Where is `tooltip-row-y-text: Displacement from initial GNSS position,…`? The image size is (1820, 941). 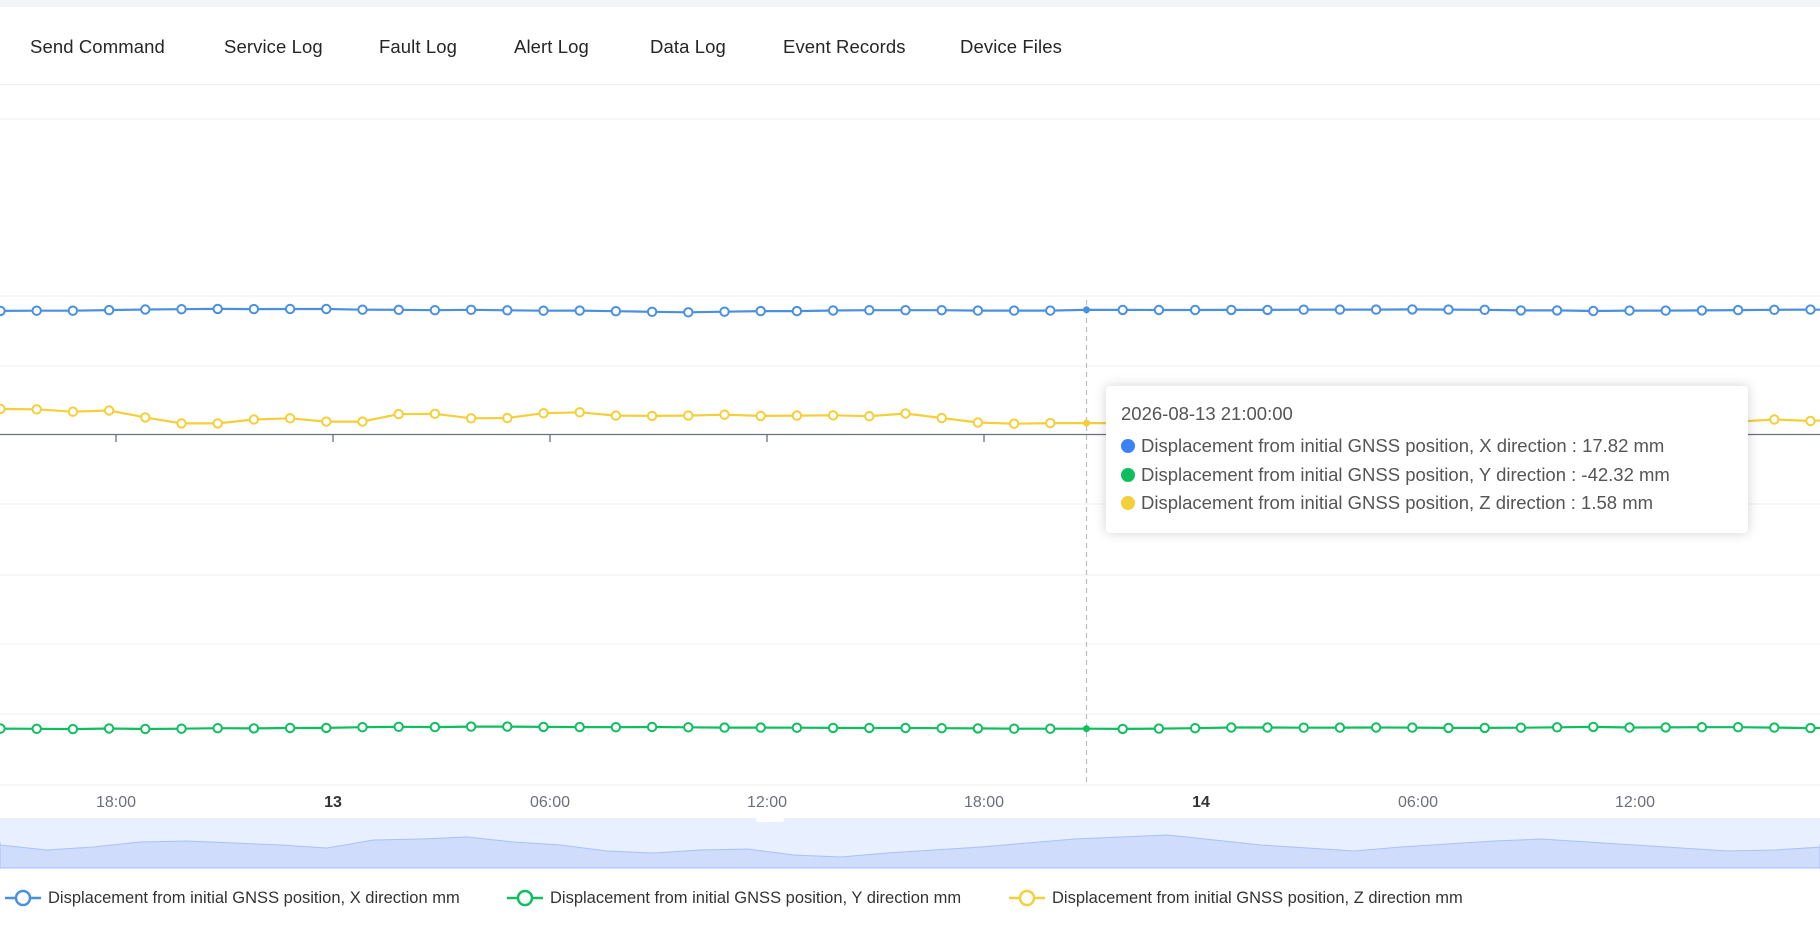
tooltip-row-y-text: Displacement from initial GNSS position,… is located at coordinates (1405, 474).